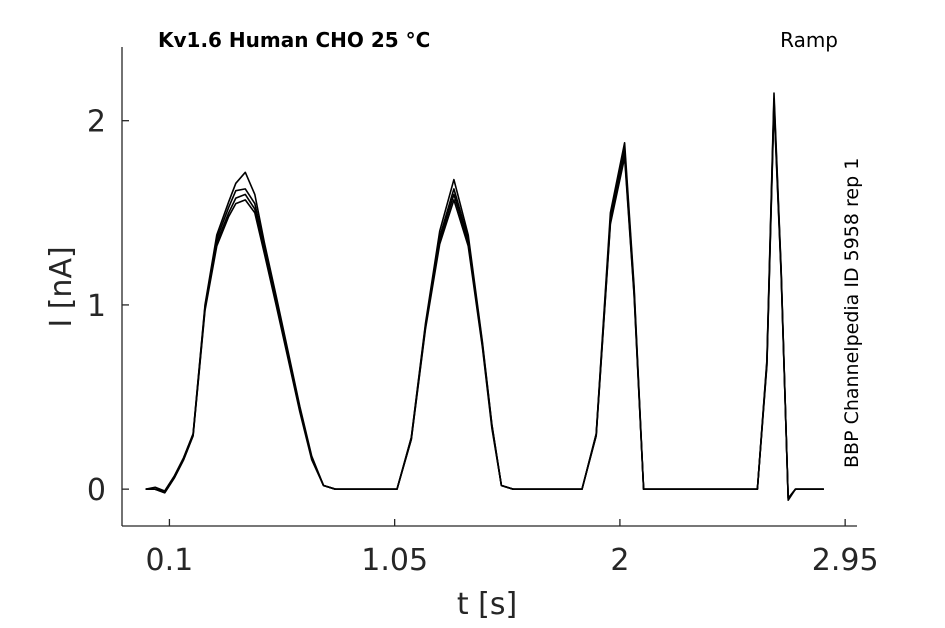  I want to click on y-tick-label: 1, so click(96, 306).